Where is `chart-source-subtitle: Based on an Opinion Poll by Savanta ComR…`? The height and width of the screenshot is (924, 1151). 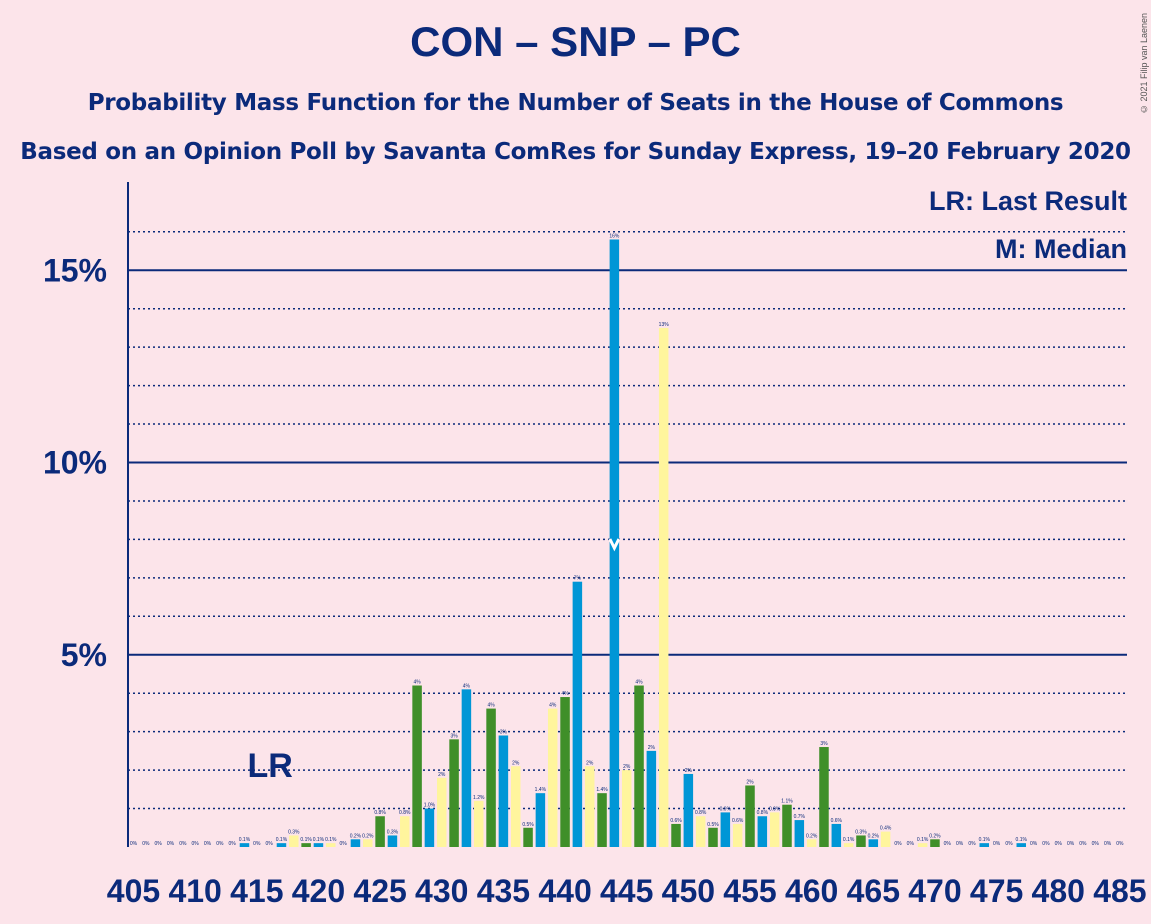
chart-source-subtitle: Based on an Opinion Poll by Savanta ComR… is located at coordinates (575, 152).